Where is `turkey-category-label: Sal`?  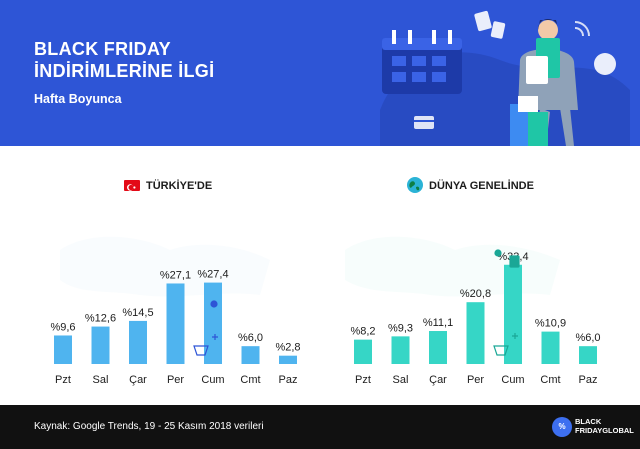 turkey-category-label: Sal is located at coordinates (101, 380).